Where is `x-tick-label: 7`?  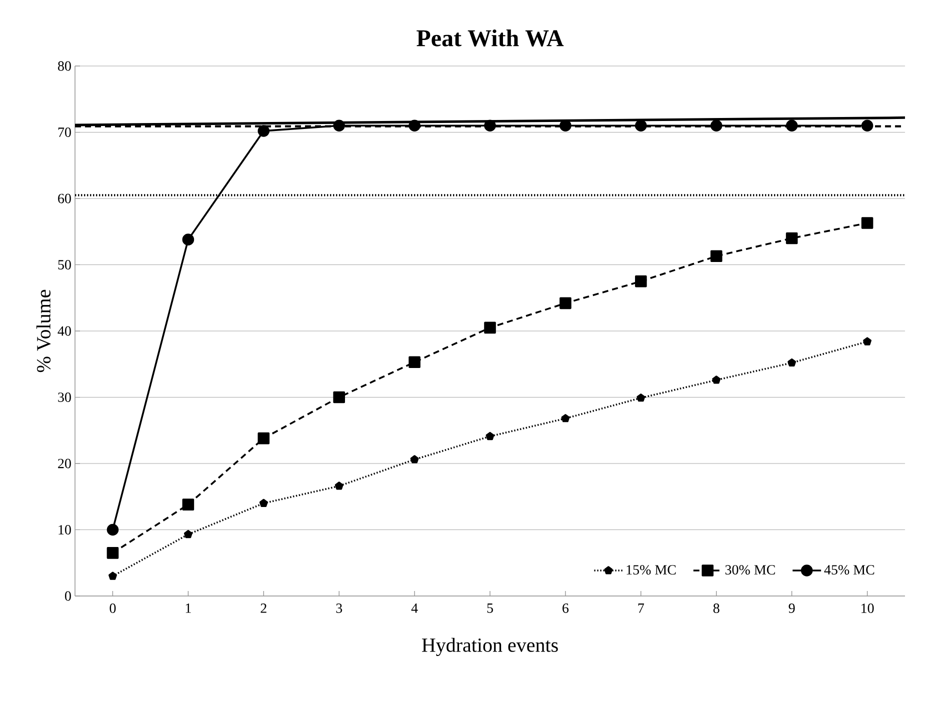 x-tick-label: 7 is located at coordinates (641, 608).